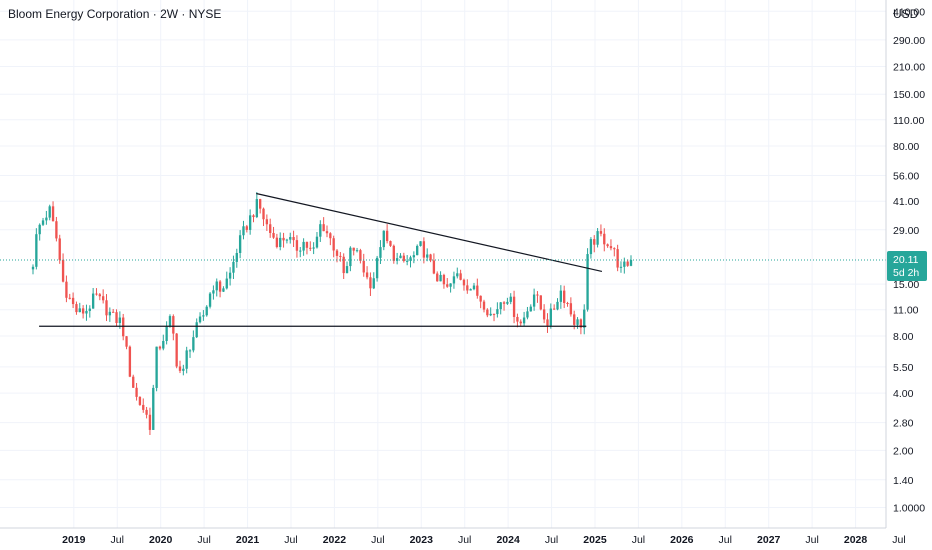 Image resolution: width=932 pixels, height=550 pixels. I want to click on current-price-badge: 20.11 5d 2h, so click(907, 265).